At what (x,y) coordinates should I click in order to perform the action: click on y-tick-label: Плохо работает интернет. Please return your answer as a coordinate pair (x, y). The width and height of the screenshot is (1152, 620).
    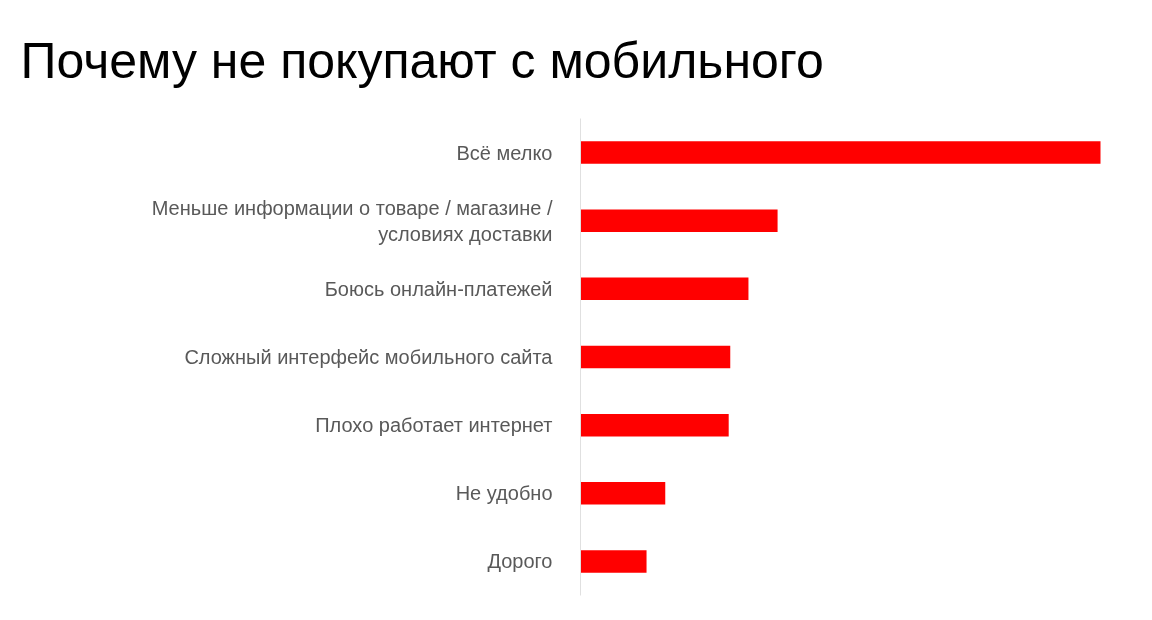
    Looking at the image, I should click on (434, 425).